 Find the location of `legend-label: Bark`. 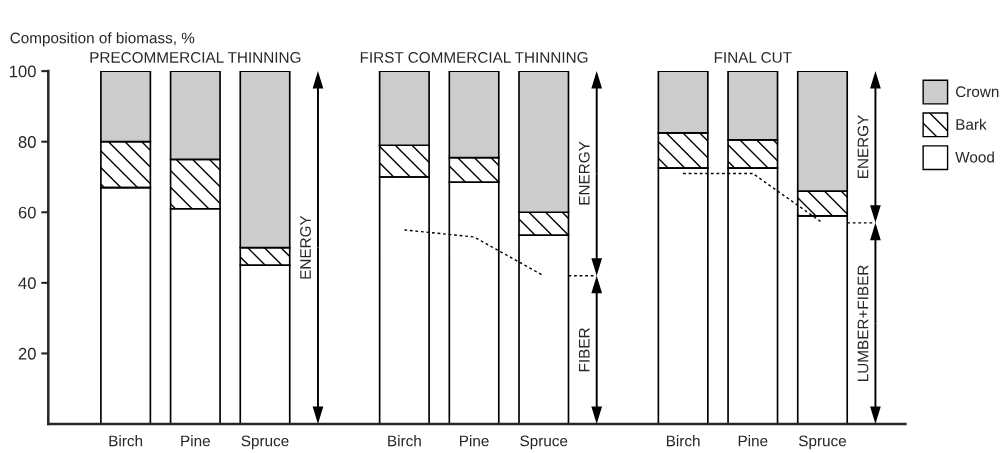

legend-label: Bark is located at coordinates (971, 124).